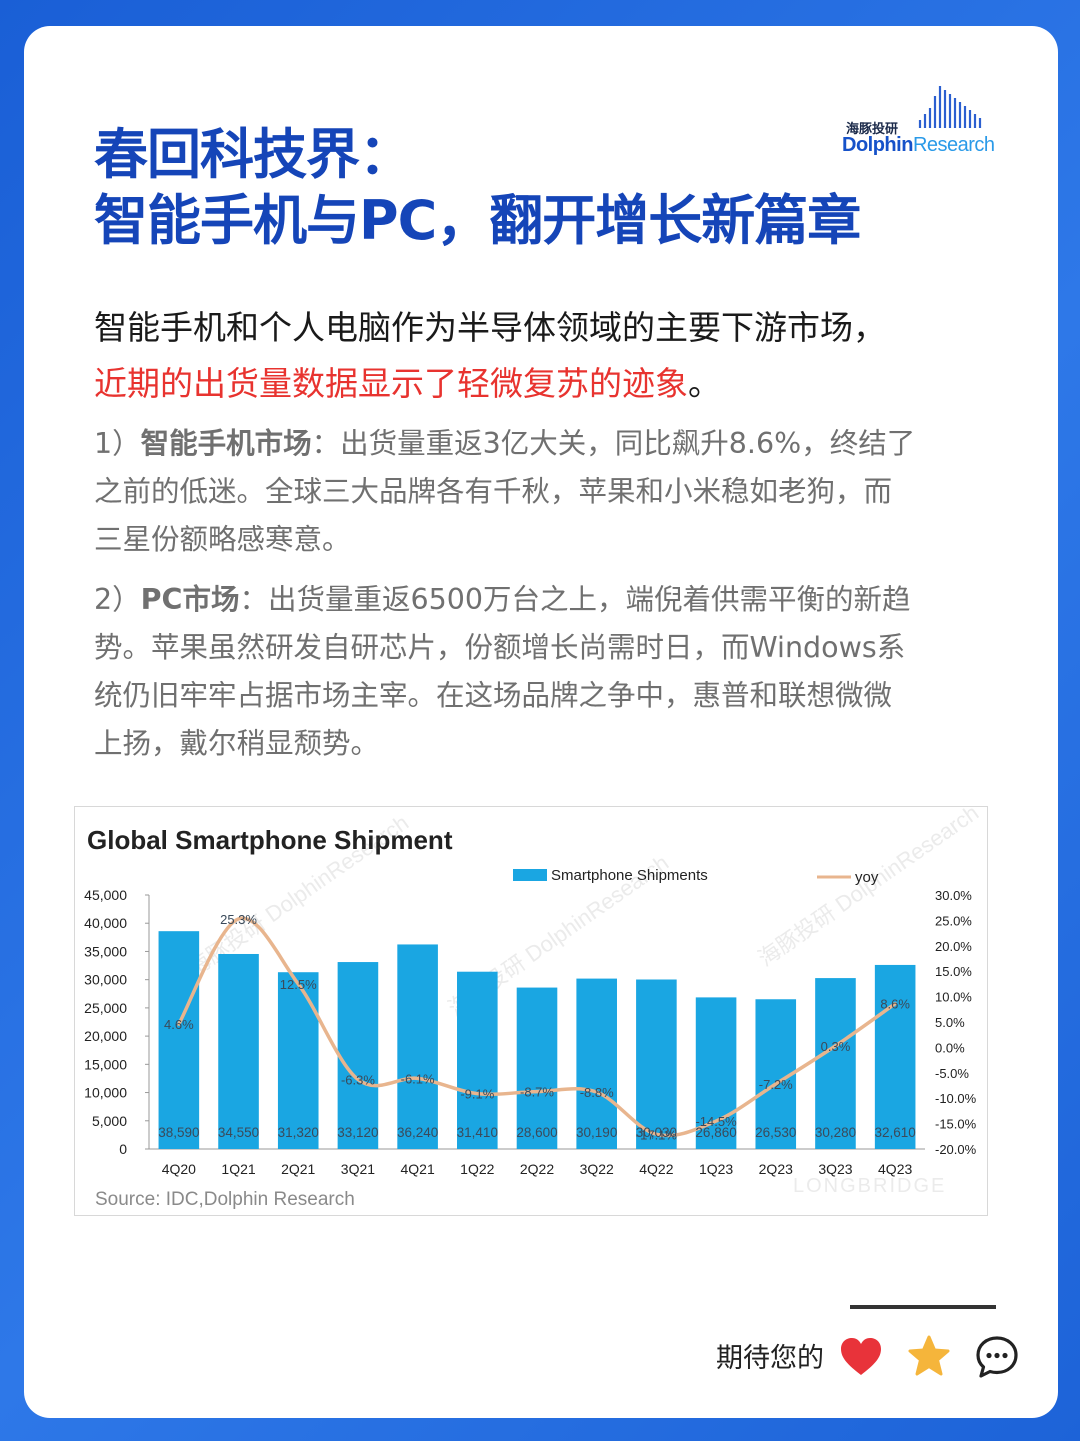  I want to click on title-line-1: 春回科技界：, so click(253, 154).